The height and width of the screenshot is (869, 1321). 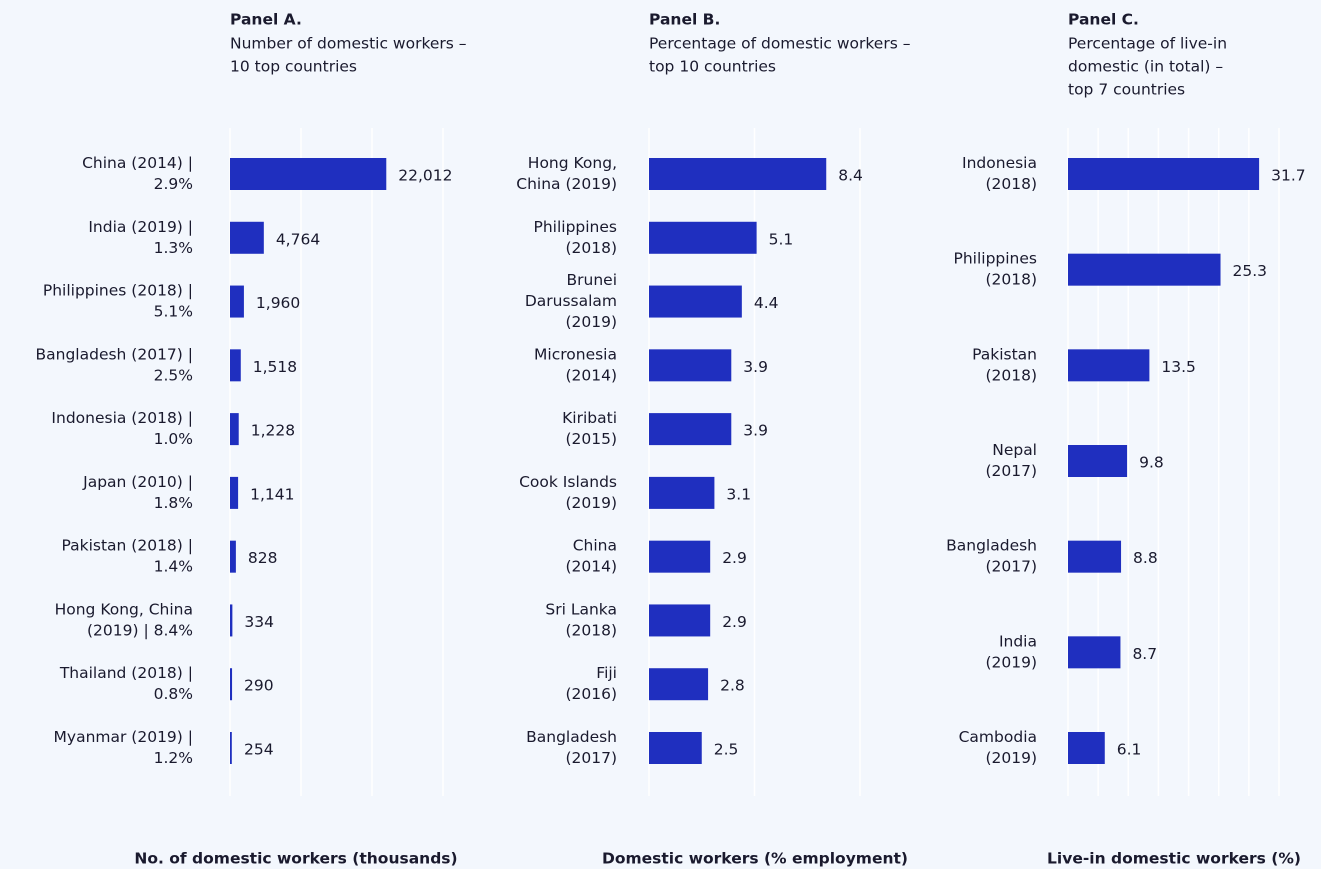 I want to click on category-label: Nepal, so click(x=1014, y=450).